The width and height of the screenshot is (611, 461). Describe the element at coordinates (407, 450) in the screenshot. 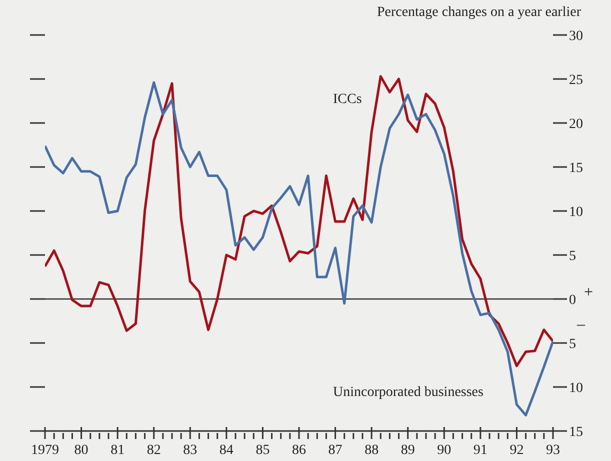

I see `x-tick-label: 89` at that location.